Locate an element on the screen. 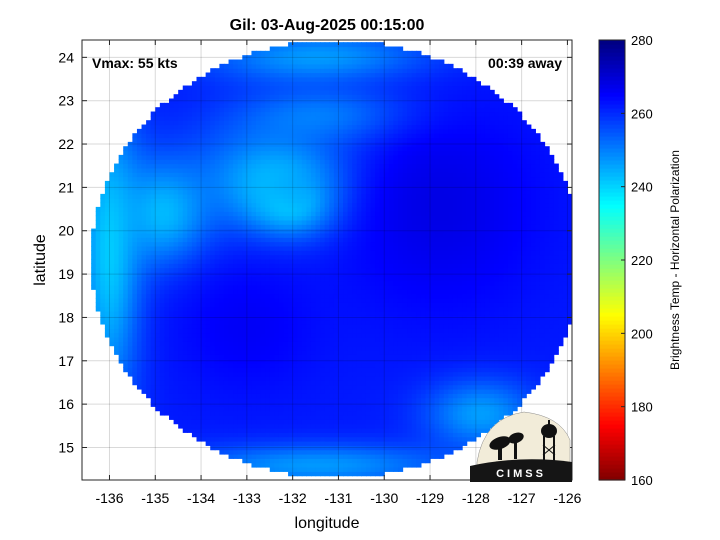 The width and height of the screenshot is (720, 540). x-tick-label: -127 is located at coordinates (522, 498).